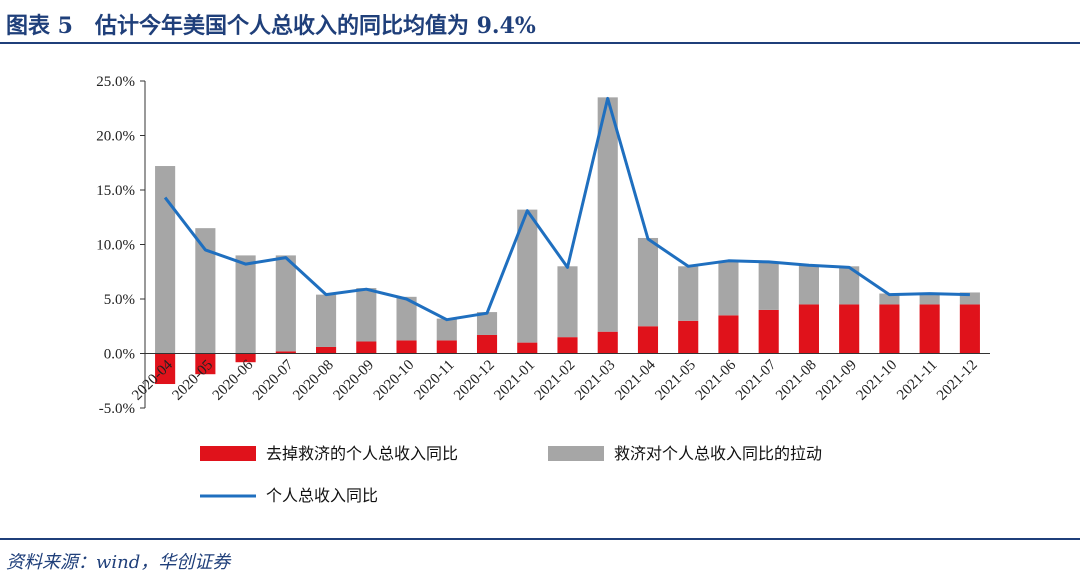 This screenshot has height=577, width=1080. What do you see at coordinates (957, 380) in the screenshot?
I see `x-tick-label: 2021-12` at bounding box center [957, 380].